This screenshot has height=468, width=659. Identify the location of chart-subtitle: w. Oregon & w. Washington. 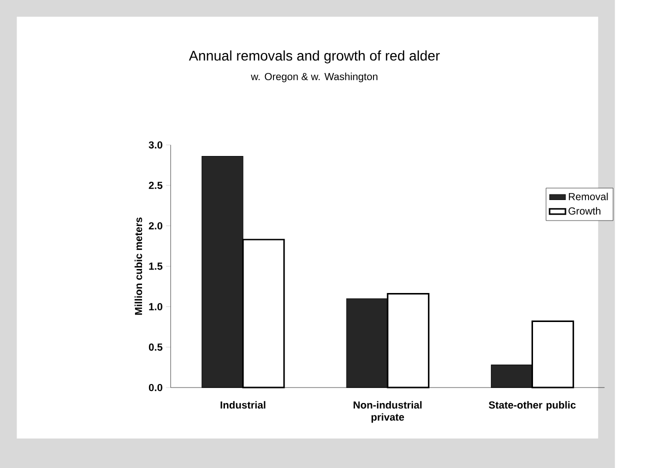
(314, 77).